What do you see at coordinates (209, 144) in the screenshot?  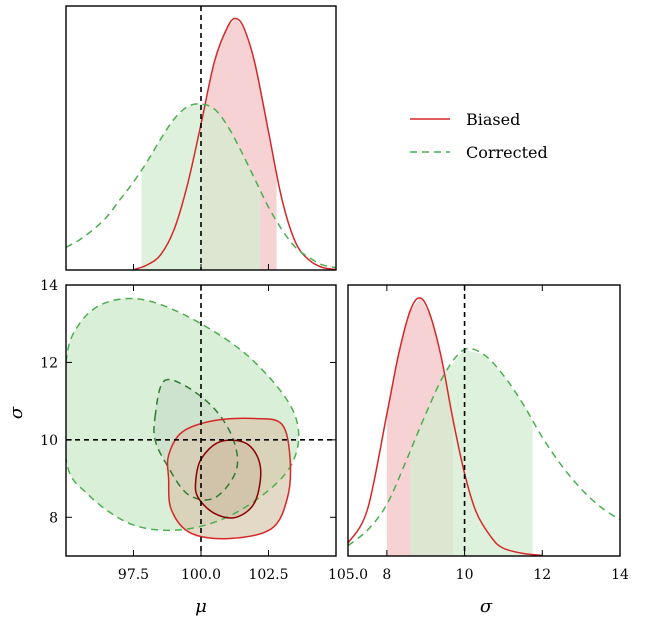 I see `mu-credible-fills` at bounding box center [209, 144].